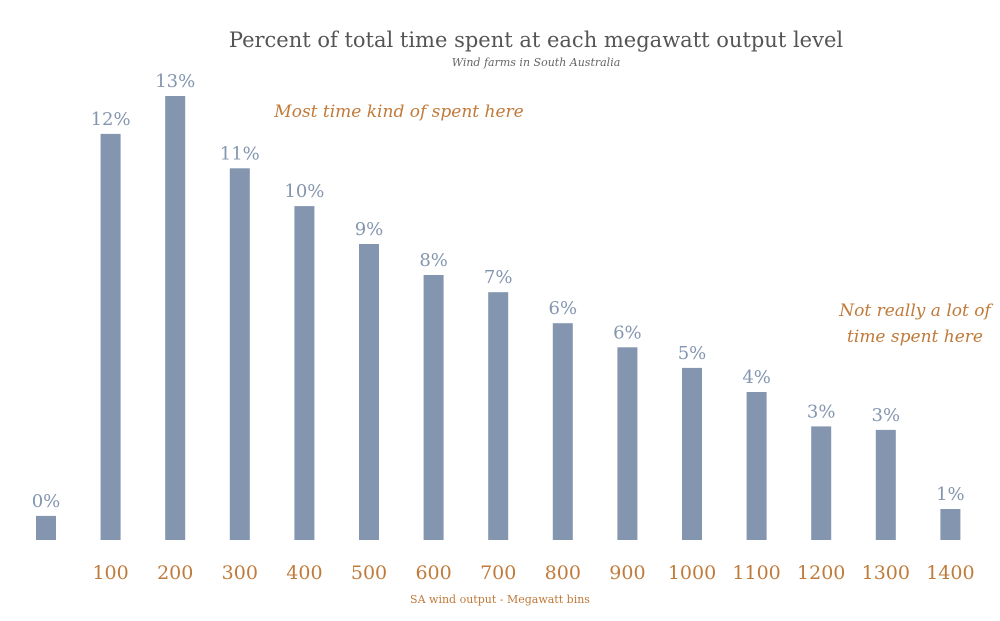 The width and height of the screenshot is (1000, 621). What do you see at coordinates (398, 112) in the screenshot?
I see `annotation-most-time: Most time kind of spent here` at bounding box center [398, 112].